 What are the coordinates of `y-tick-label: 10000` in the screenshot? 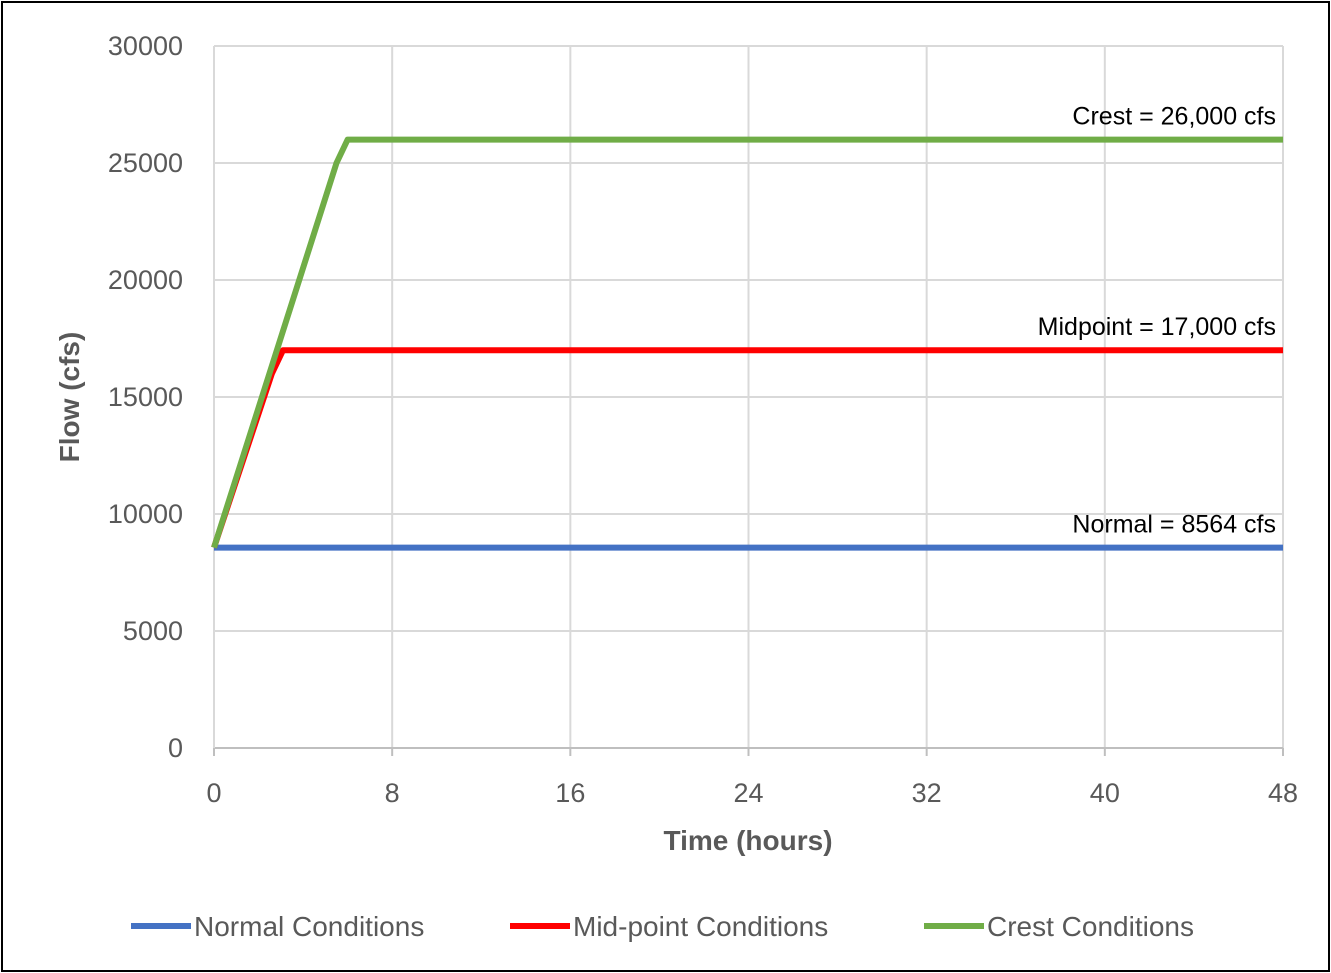 It's located at (145, 514).